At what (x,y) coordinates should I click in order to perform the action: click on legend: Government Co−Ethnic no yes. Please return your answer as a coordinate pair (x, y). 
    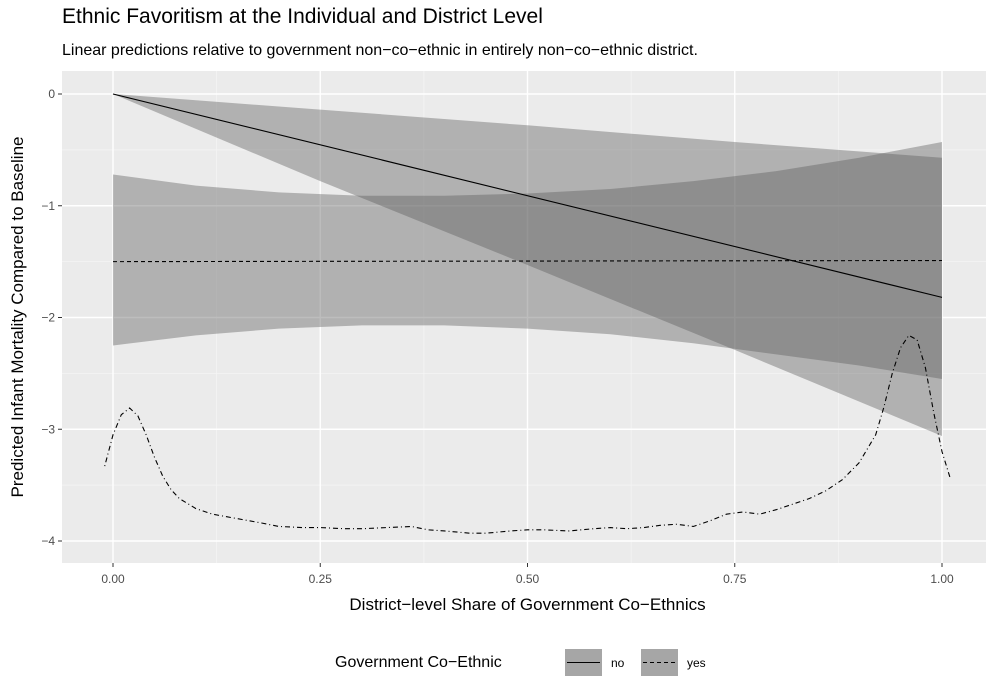
    Looking at the image, I should click on (520, 662).